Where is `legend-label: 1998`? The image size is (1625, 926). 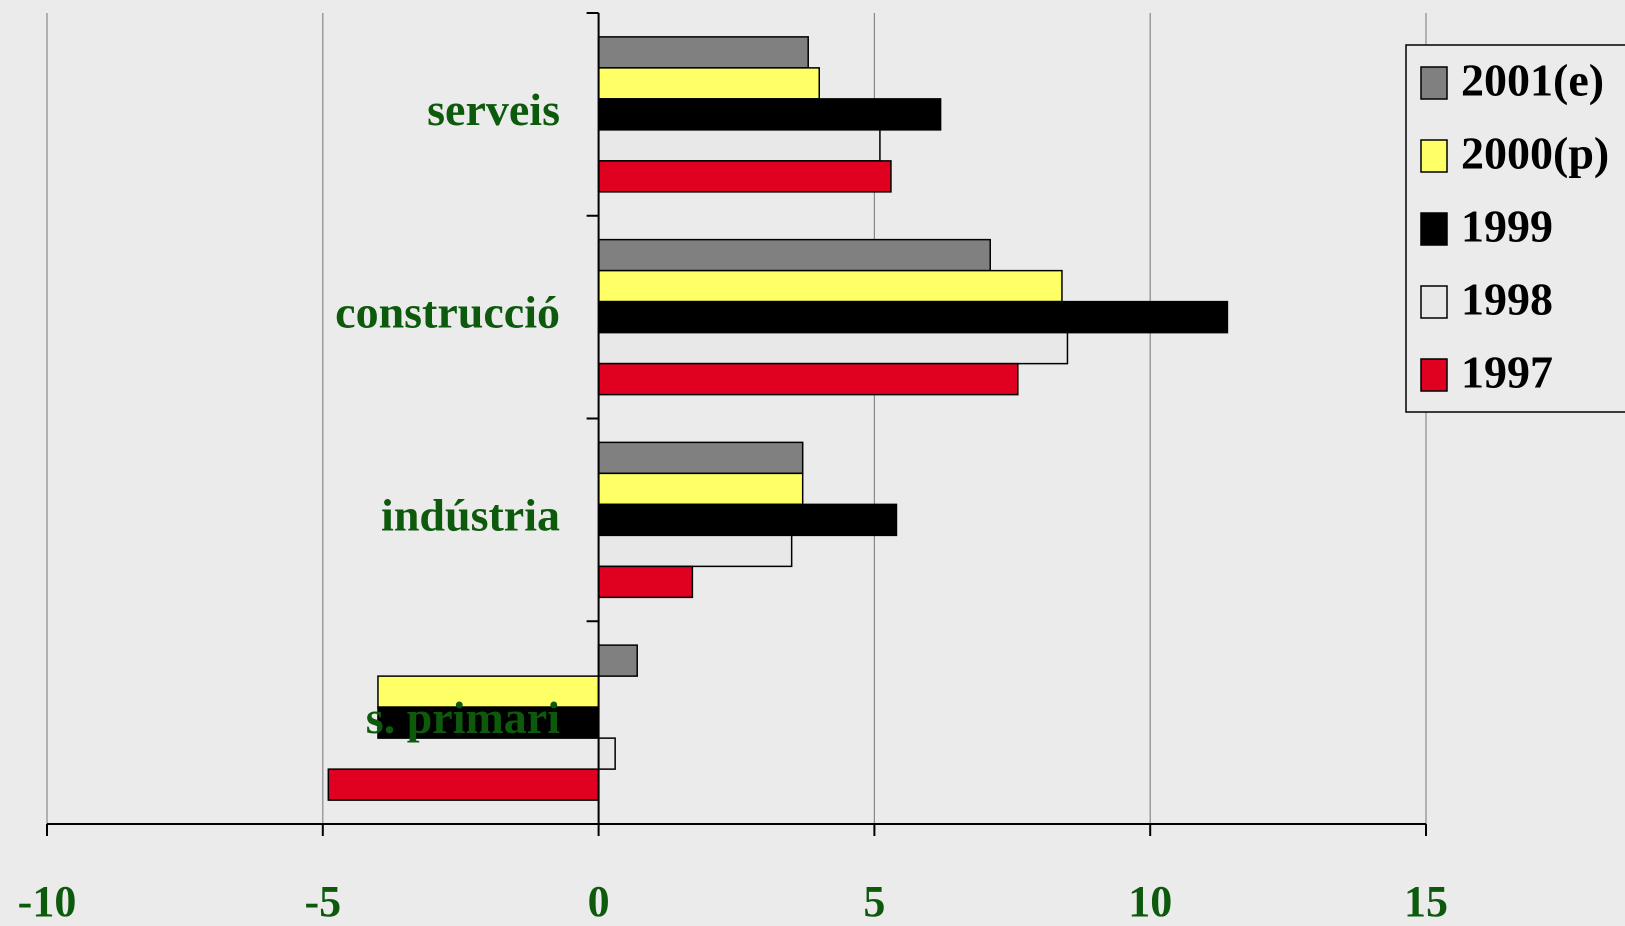 legend-label: 1998 is located at coordinates (1507, 299).